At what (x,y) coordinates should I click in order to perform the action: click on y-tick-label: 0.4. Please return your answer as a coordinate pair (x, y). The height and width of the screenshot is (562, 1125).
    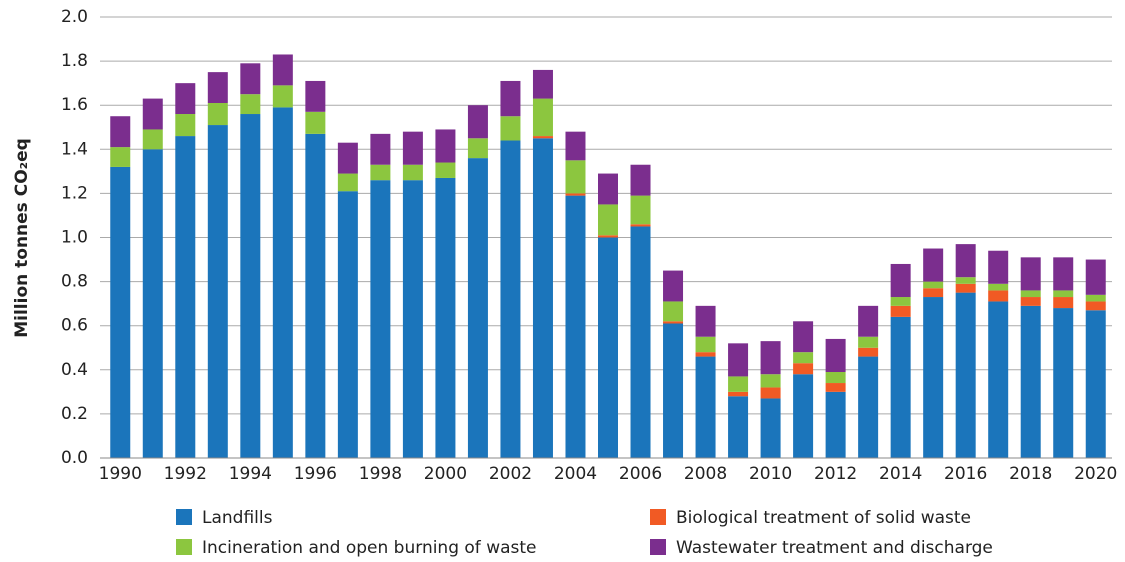
    Looking at the image, I should click on (74, 370).